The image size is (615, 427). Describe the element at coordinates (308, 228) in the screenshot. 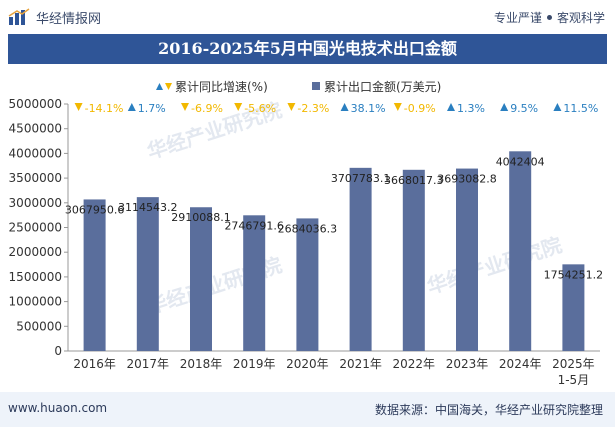

I see `bar-value-label: 2684036.3` at that location.